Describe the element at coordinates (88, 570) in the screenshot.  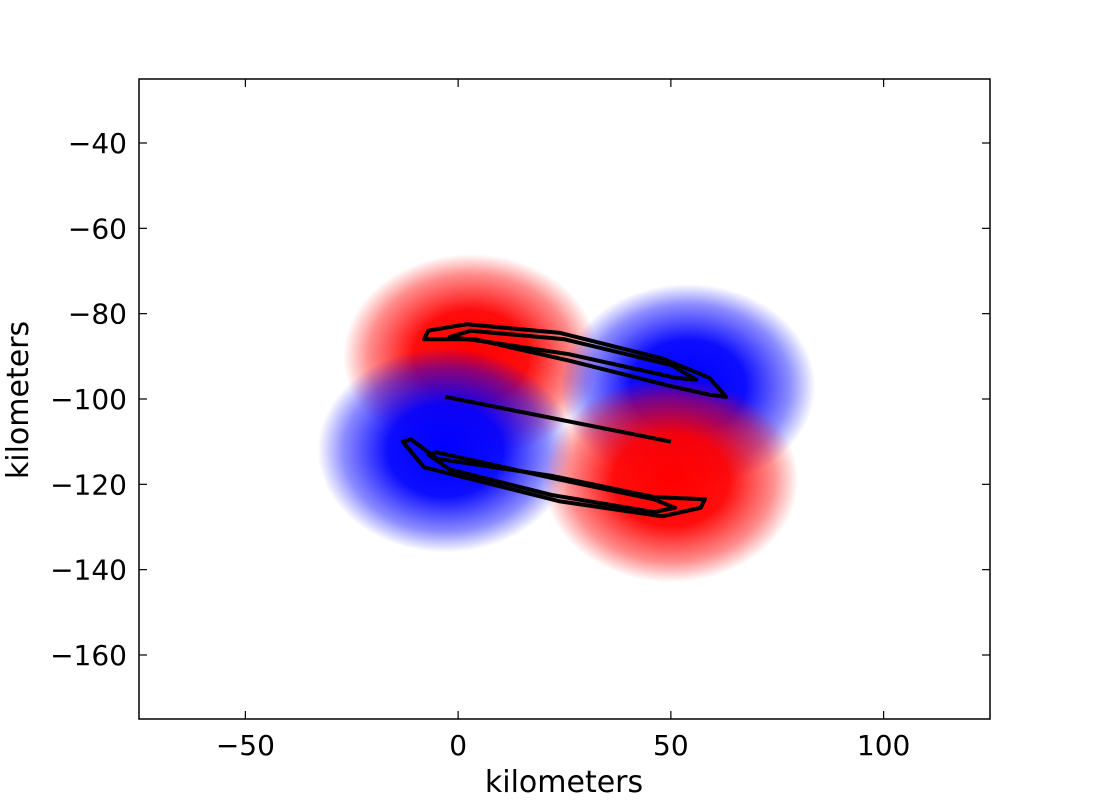
I see `y-tick-label: −140` at that location.